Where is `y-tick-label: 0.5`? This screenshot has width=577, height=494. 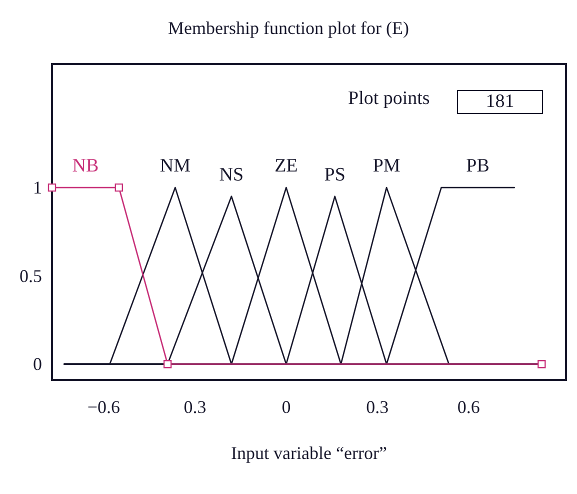 y-tick-label: 0.5 is located at coordinates (31, 276).